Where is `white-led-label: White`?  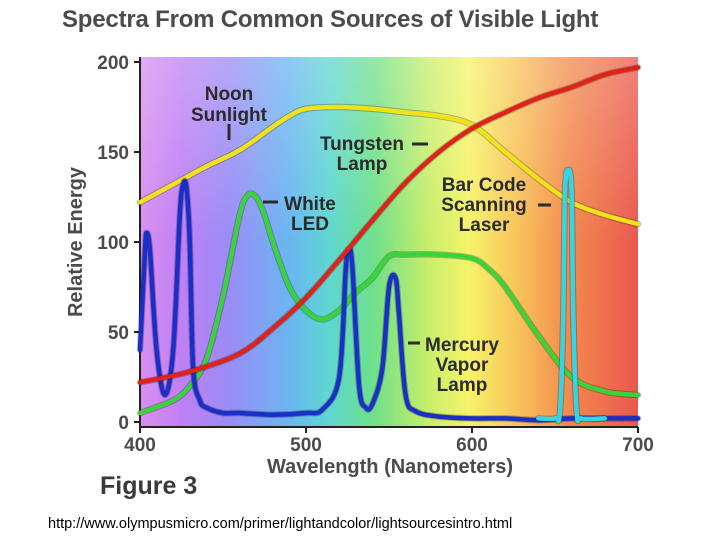
white-led-label: White is located at coordinates (310, 204).